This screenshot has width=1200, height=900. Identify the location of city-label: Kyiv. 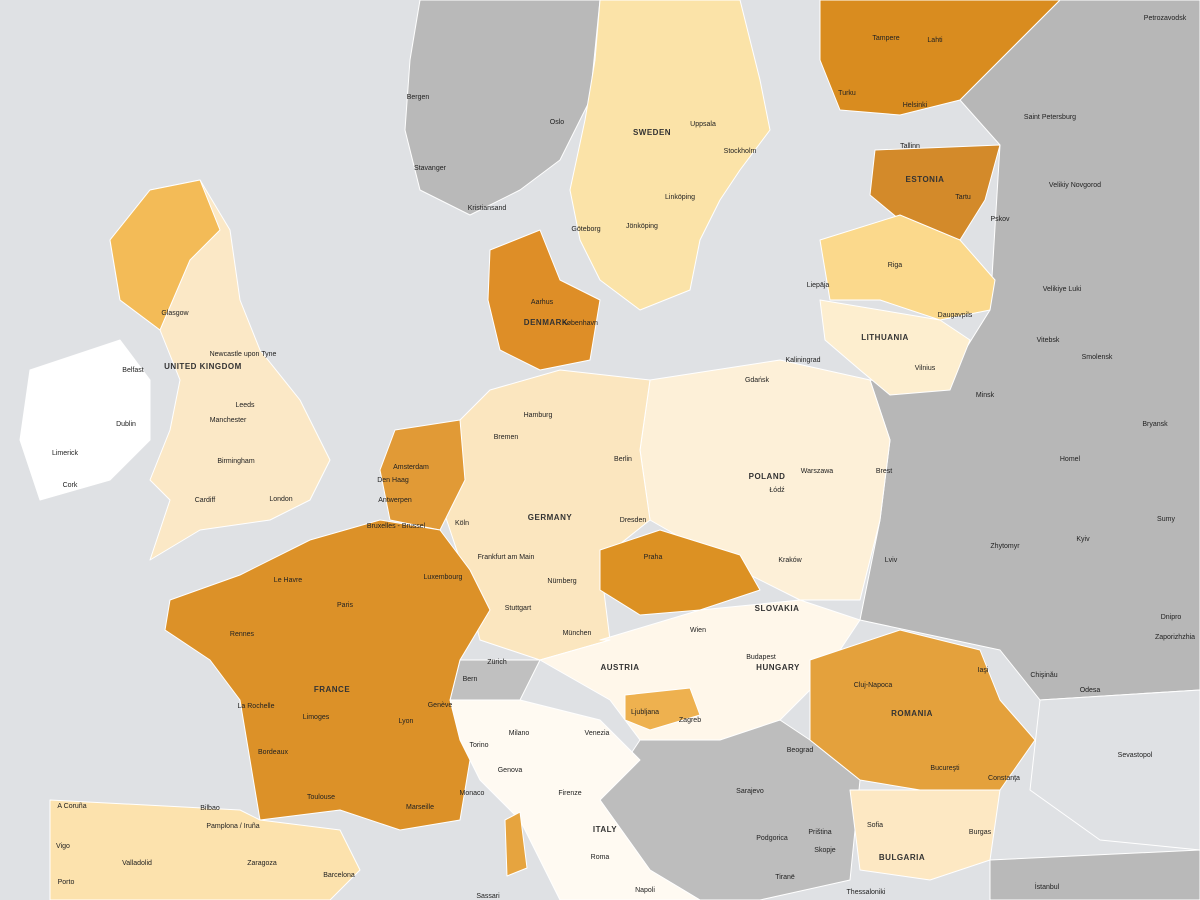
(1083, 539).